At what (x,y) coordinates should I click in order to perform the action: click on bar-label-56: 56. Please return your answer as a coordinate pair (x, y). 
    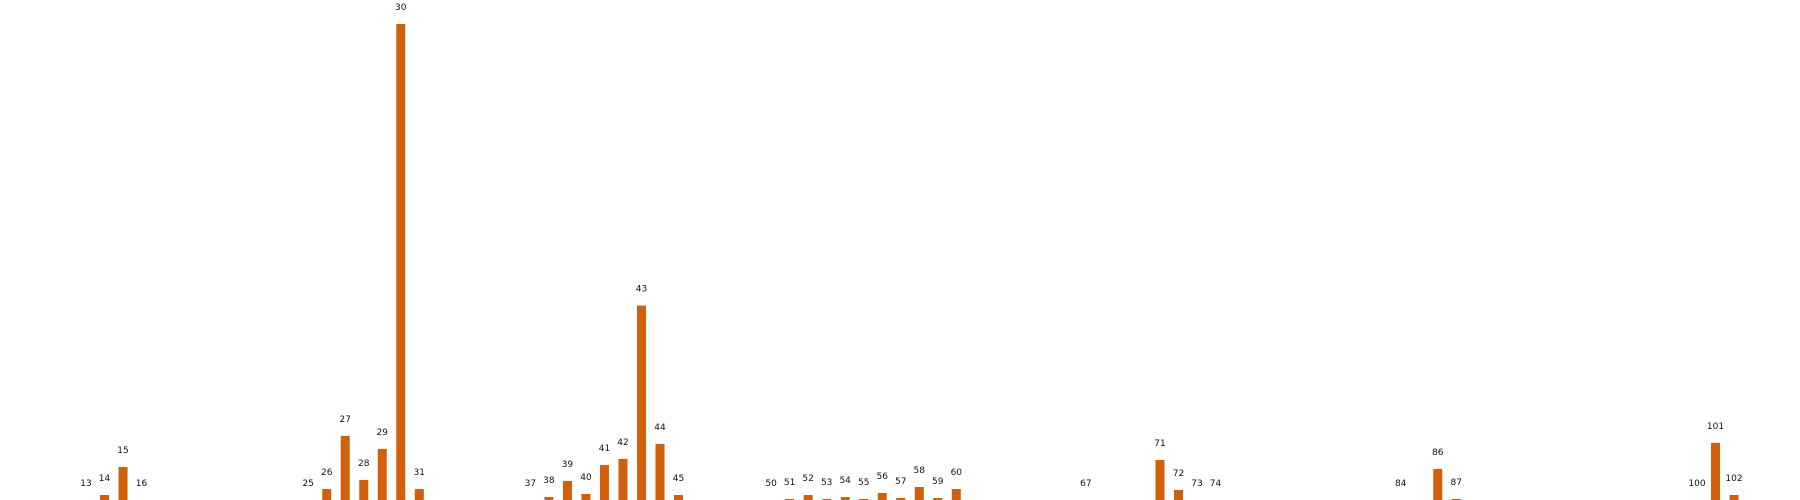
    Looking at the image, I should click on (882, 477).